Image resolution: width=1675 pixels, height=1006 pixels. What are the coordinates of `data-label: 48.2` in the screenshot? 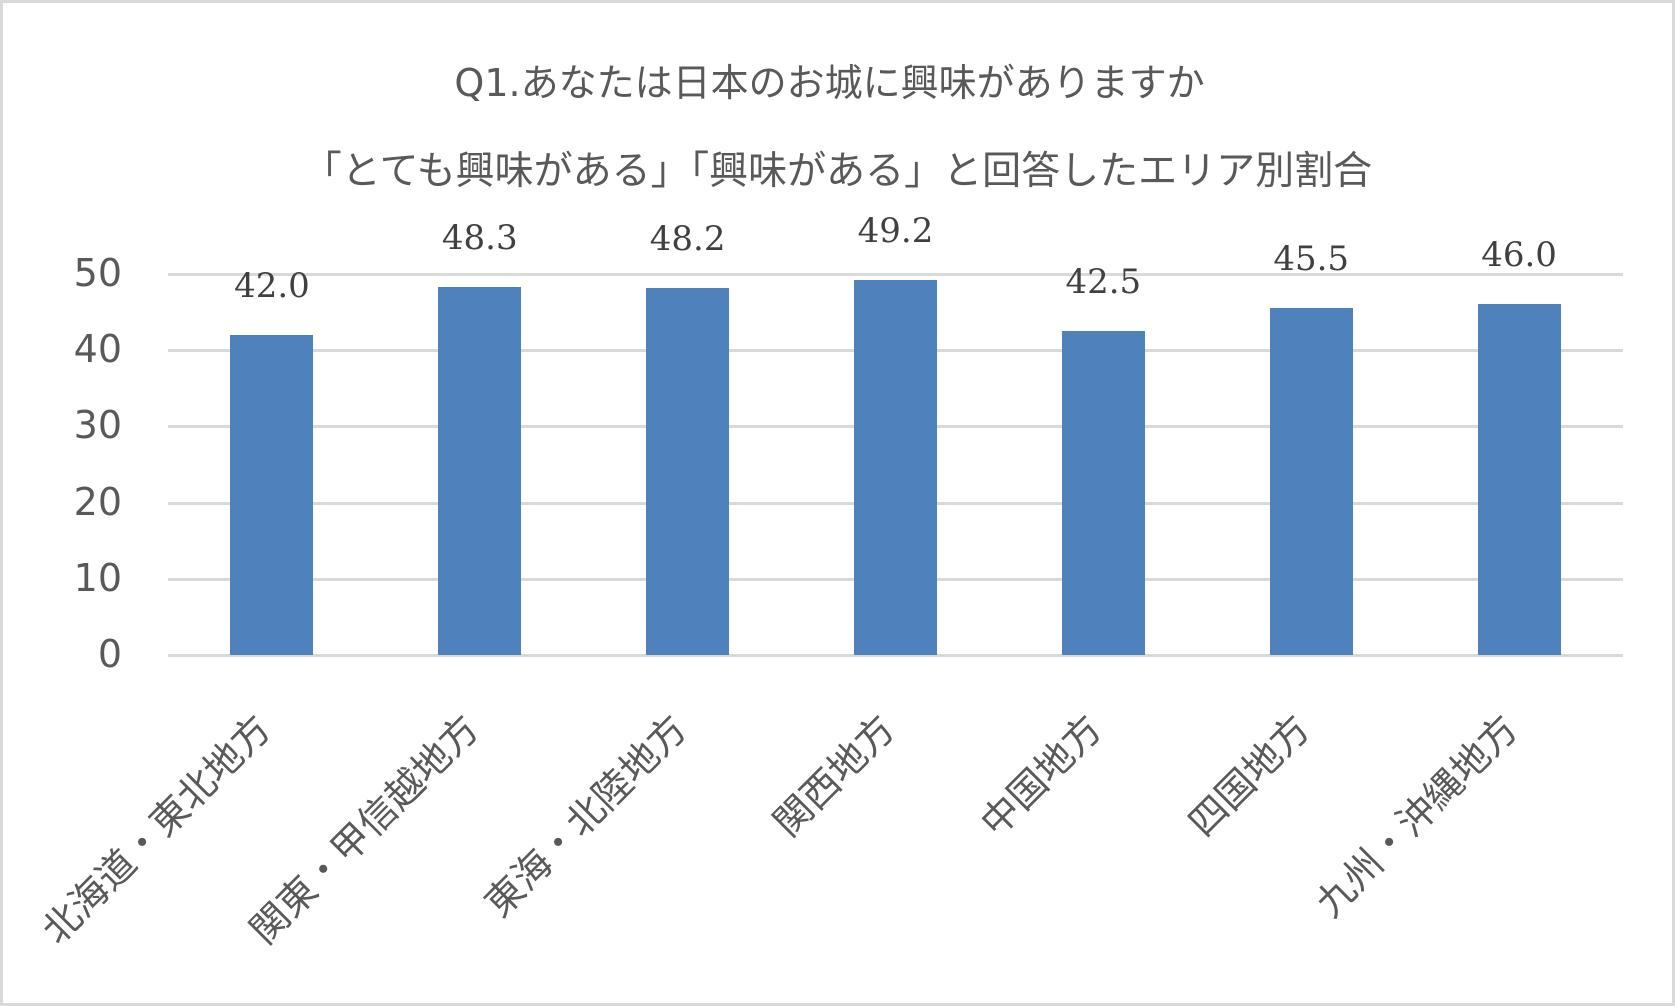 It's located at (687, 238).